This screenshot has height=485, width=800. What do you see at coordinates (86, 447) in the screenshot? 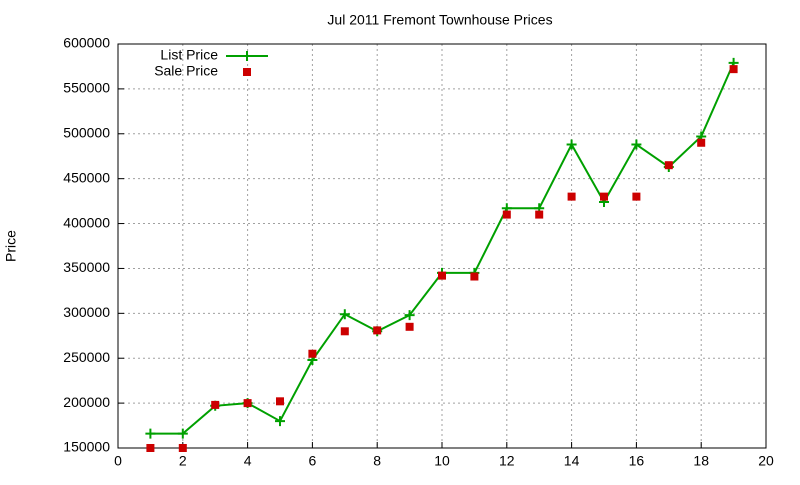
I see `y-tick-label: 150000` at bounding box center [86, 447].